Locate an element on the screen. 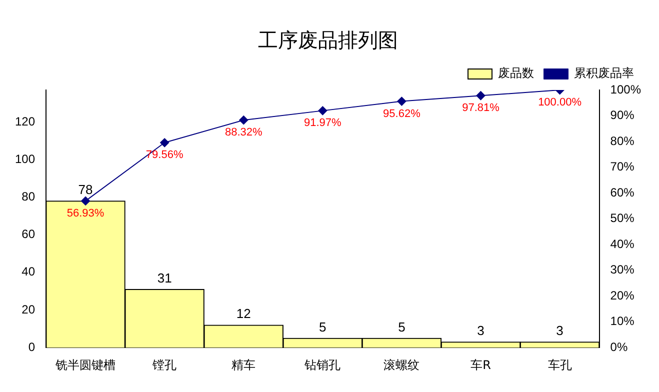 The height and width of the screenshot is (392, 659). y2-tick-label: 70% is located at coordinates (622, 167).